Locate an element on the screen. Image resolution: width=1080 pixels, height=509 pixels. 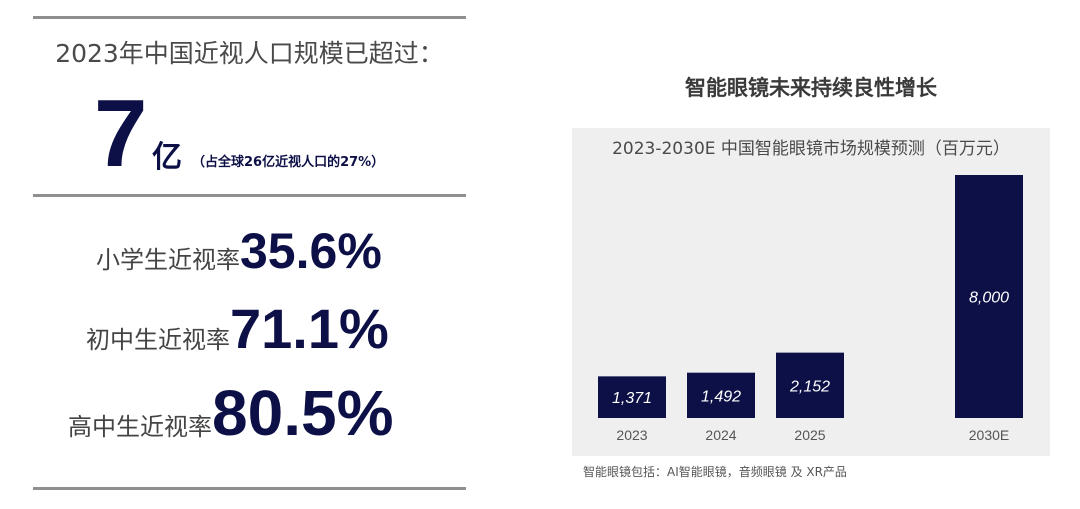
bar-2024 is located at coordinates (721, 395).